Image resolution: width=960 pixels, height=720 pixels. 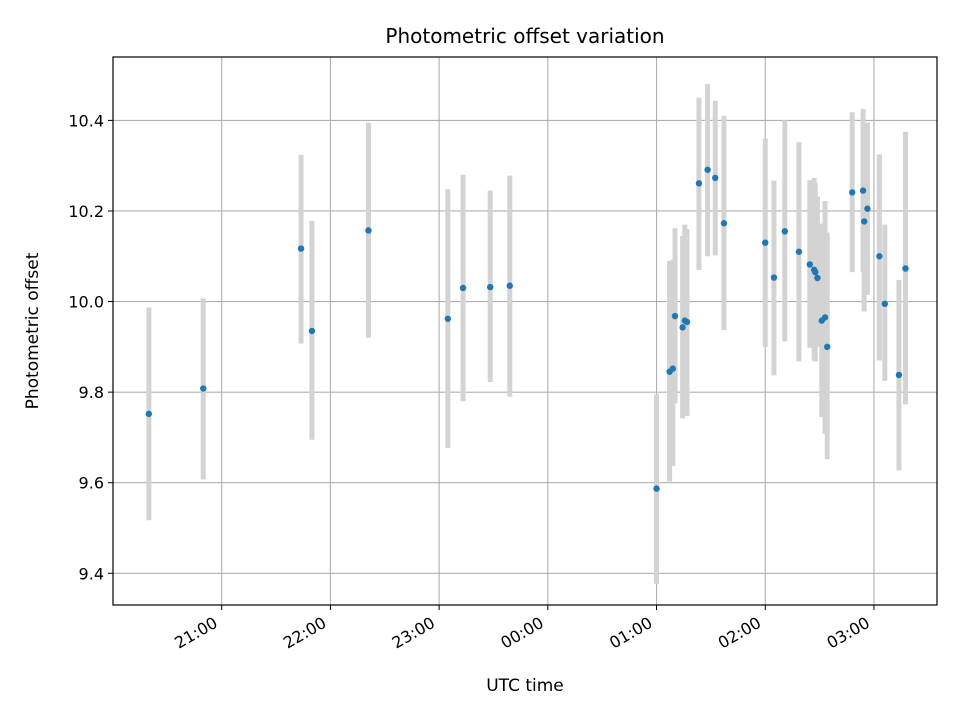 I want to click on y-axis-label: Photometric offset, so click(x=33, y=330).